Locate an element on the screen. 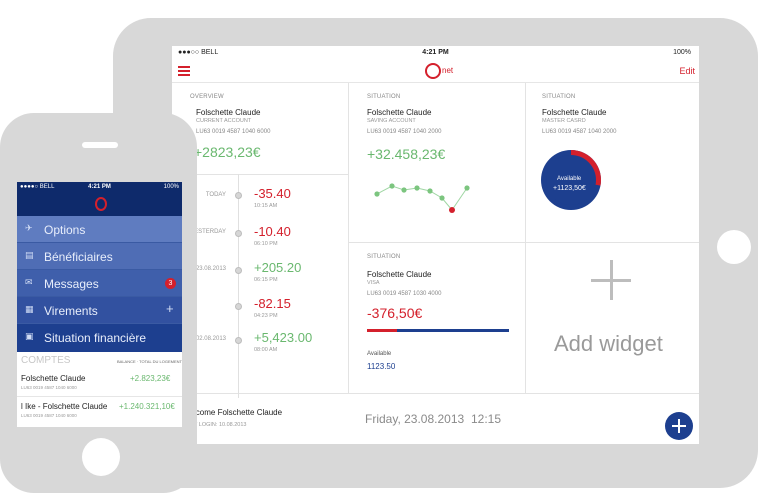 The height and width of the screenshot is (495, 760). add-widget-label: Add widget is located at coordinates (608, 343).